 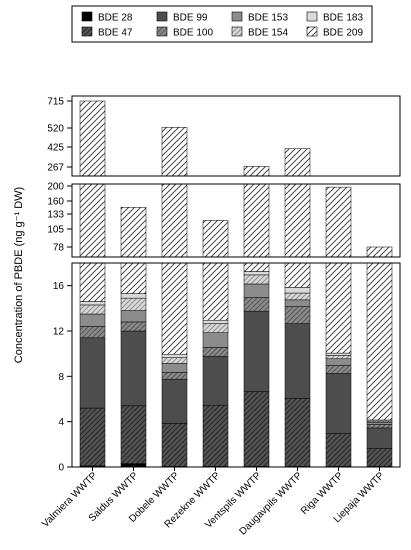 I want to click on legend-label: BDE 28, so click(x=115, y=18).